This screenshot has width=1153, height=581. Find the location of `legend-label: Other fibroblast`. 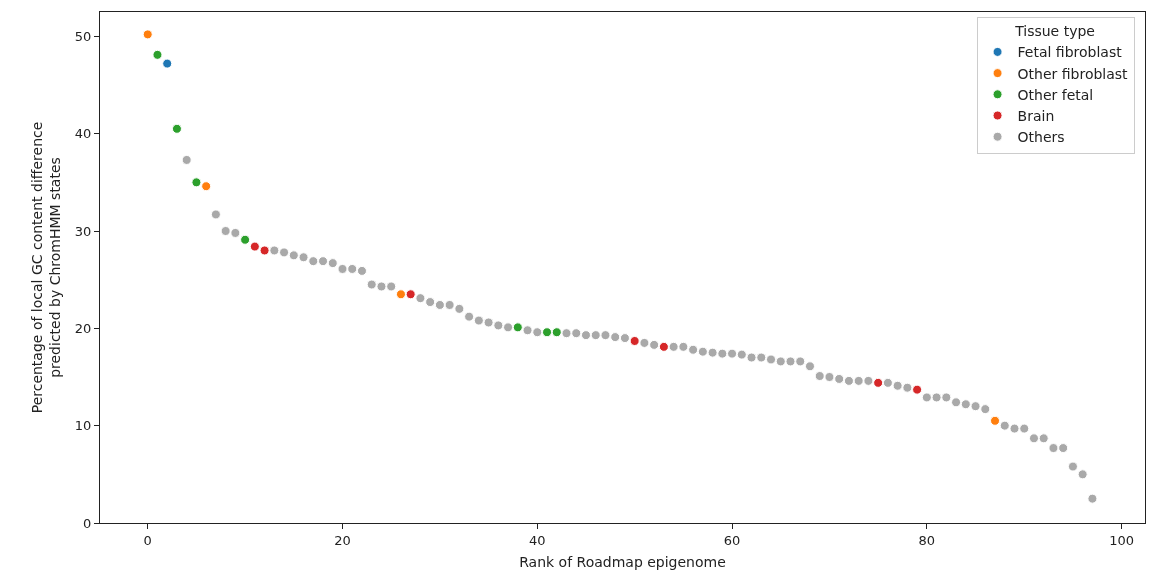

legend-label: Other fibroblast is located at coordinates (1073, 73).